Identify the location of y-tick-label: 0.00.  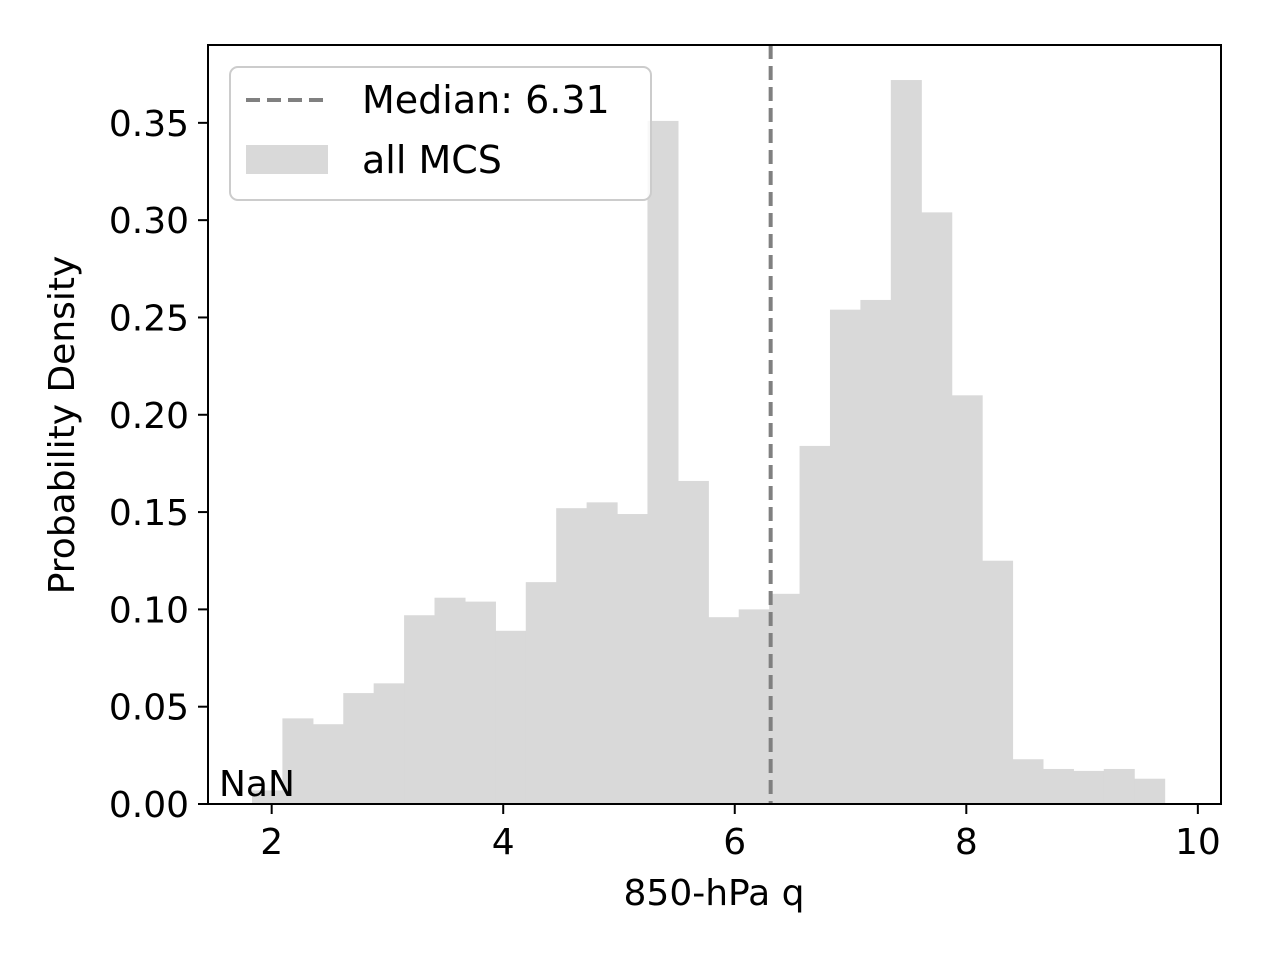
(149, 805).